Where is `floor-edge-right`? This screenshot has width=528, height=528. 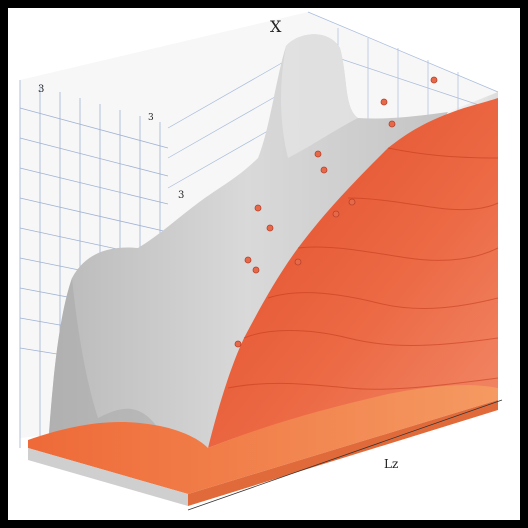 floor-edge-right is located at coordinates (343, 453).